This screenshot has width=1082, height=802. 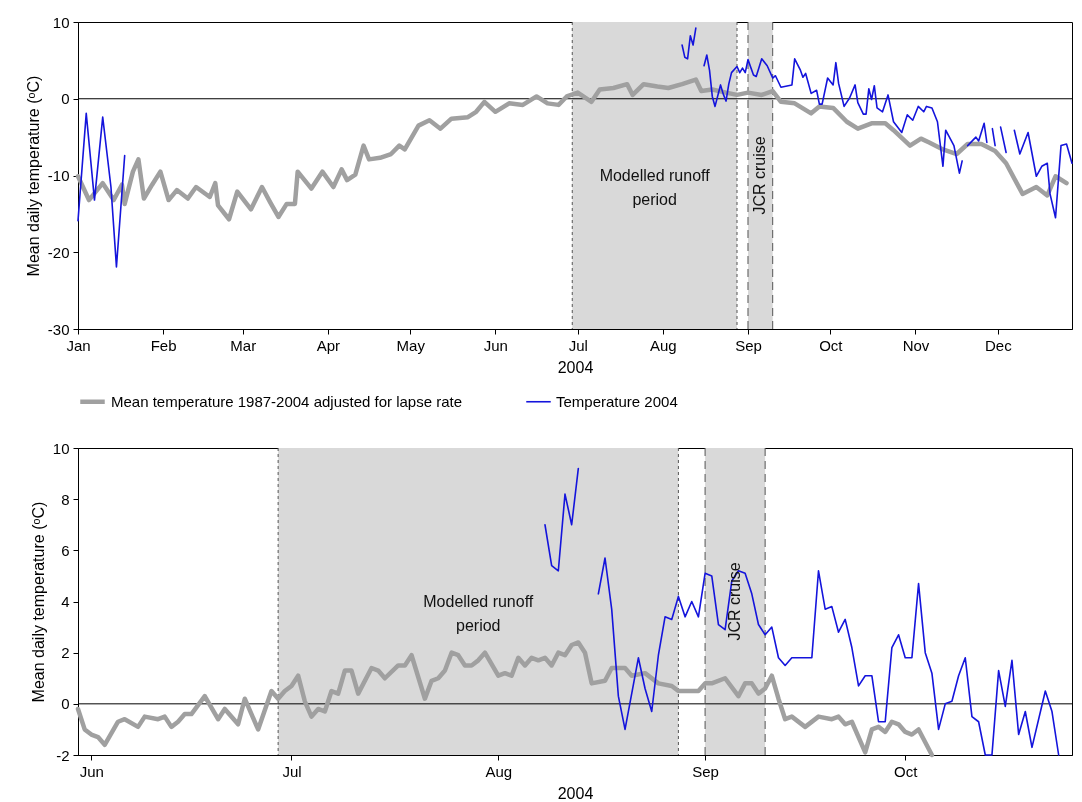 I want to click on x-tick-label: Jan, so click(x=78, y=345).